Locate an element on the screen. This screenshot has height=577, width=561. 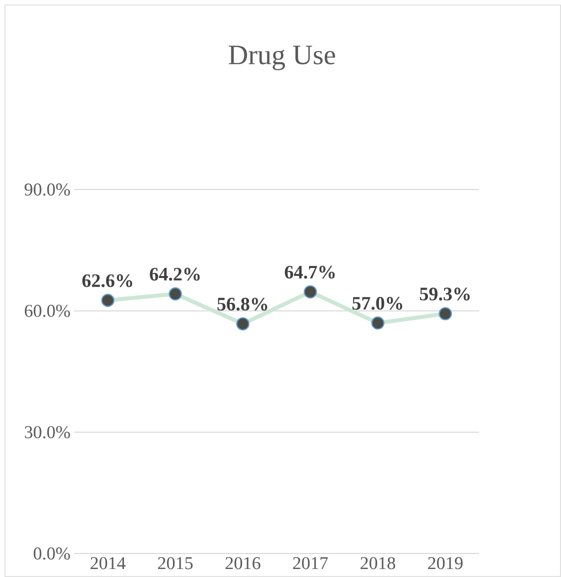
x-tick-label: 2015 is located at coordinates (175, 563).